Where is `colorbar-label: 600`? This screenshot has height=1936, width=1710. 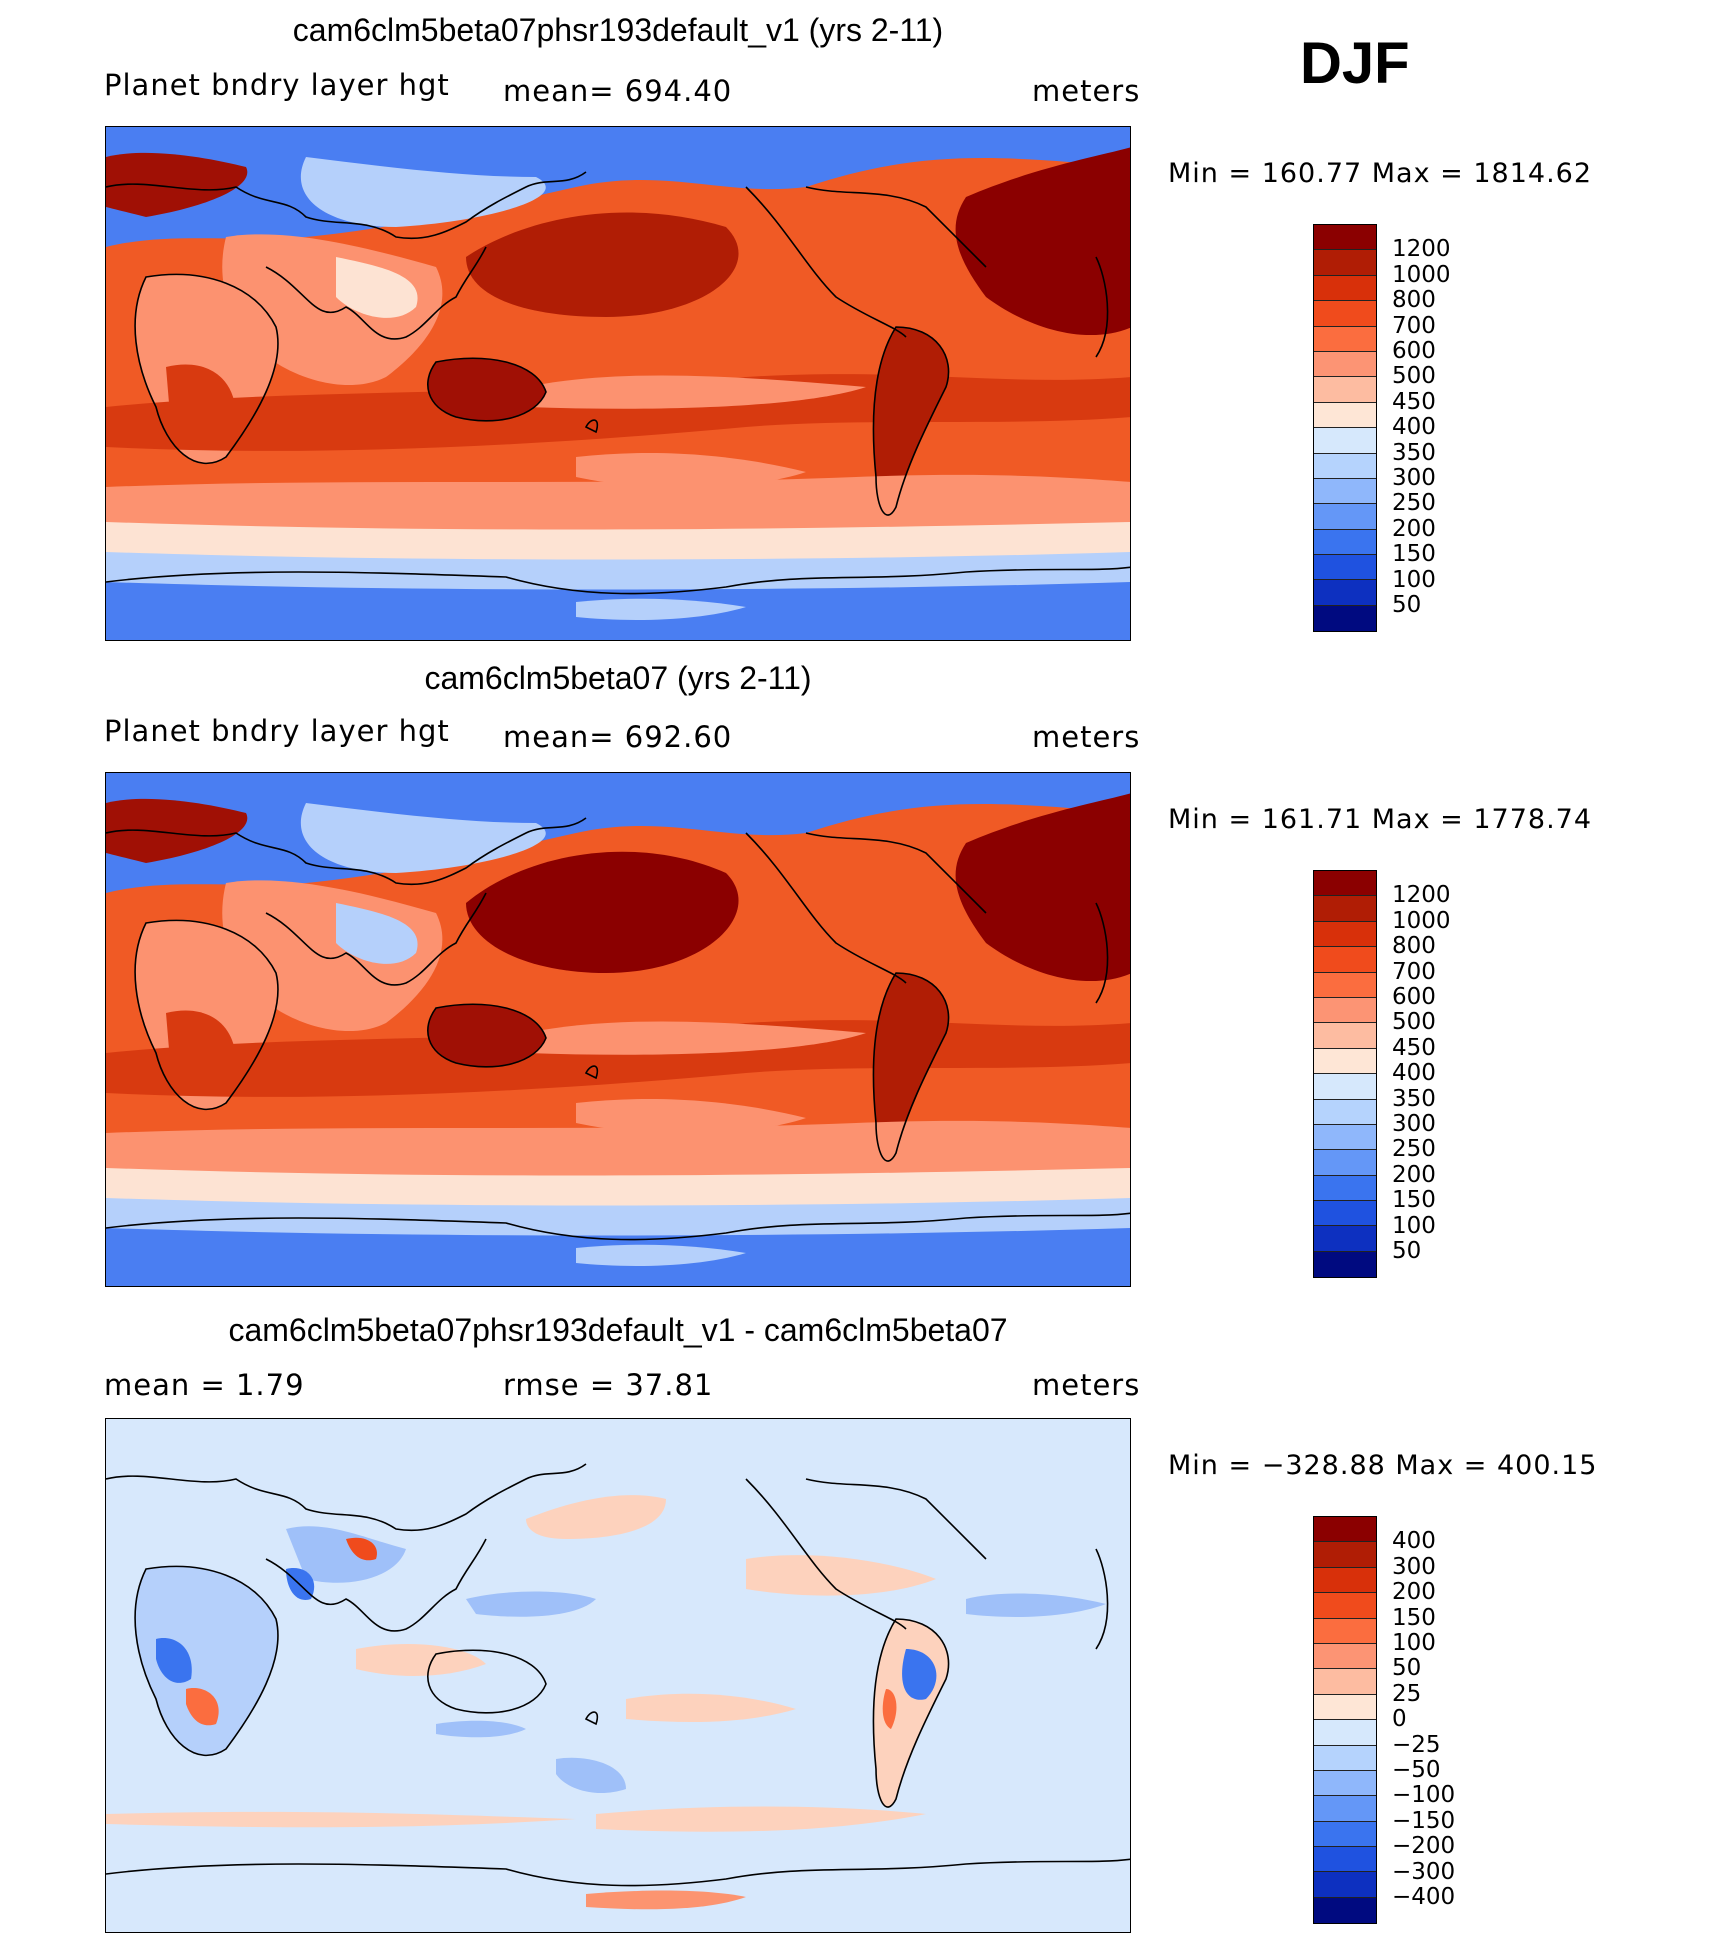 colorbar-label: 600 is located at coordinates (1414, 997).